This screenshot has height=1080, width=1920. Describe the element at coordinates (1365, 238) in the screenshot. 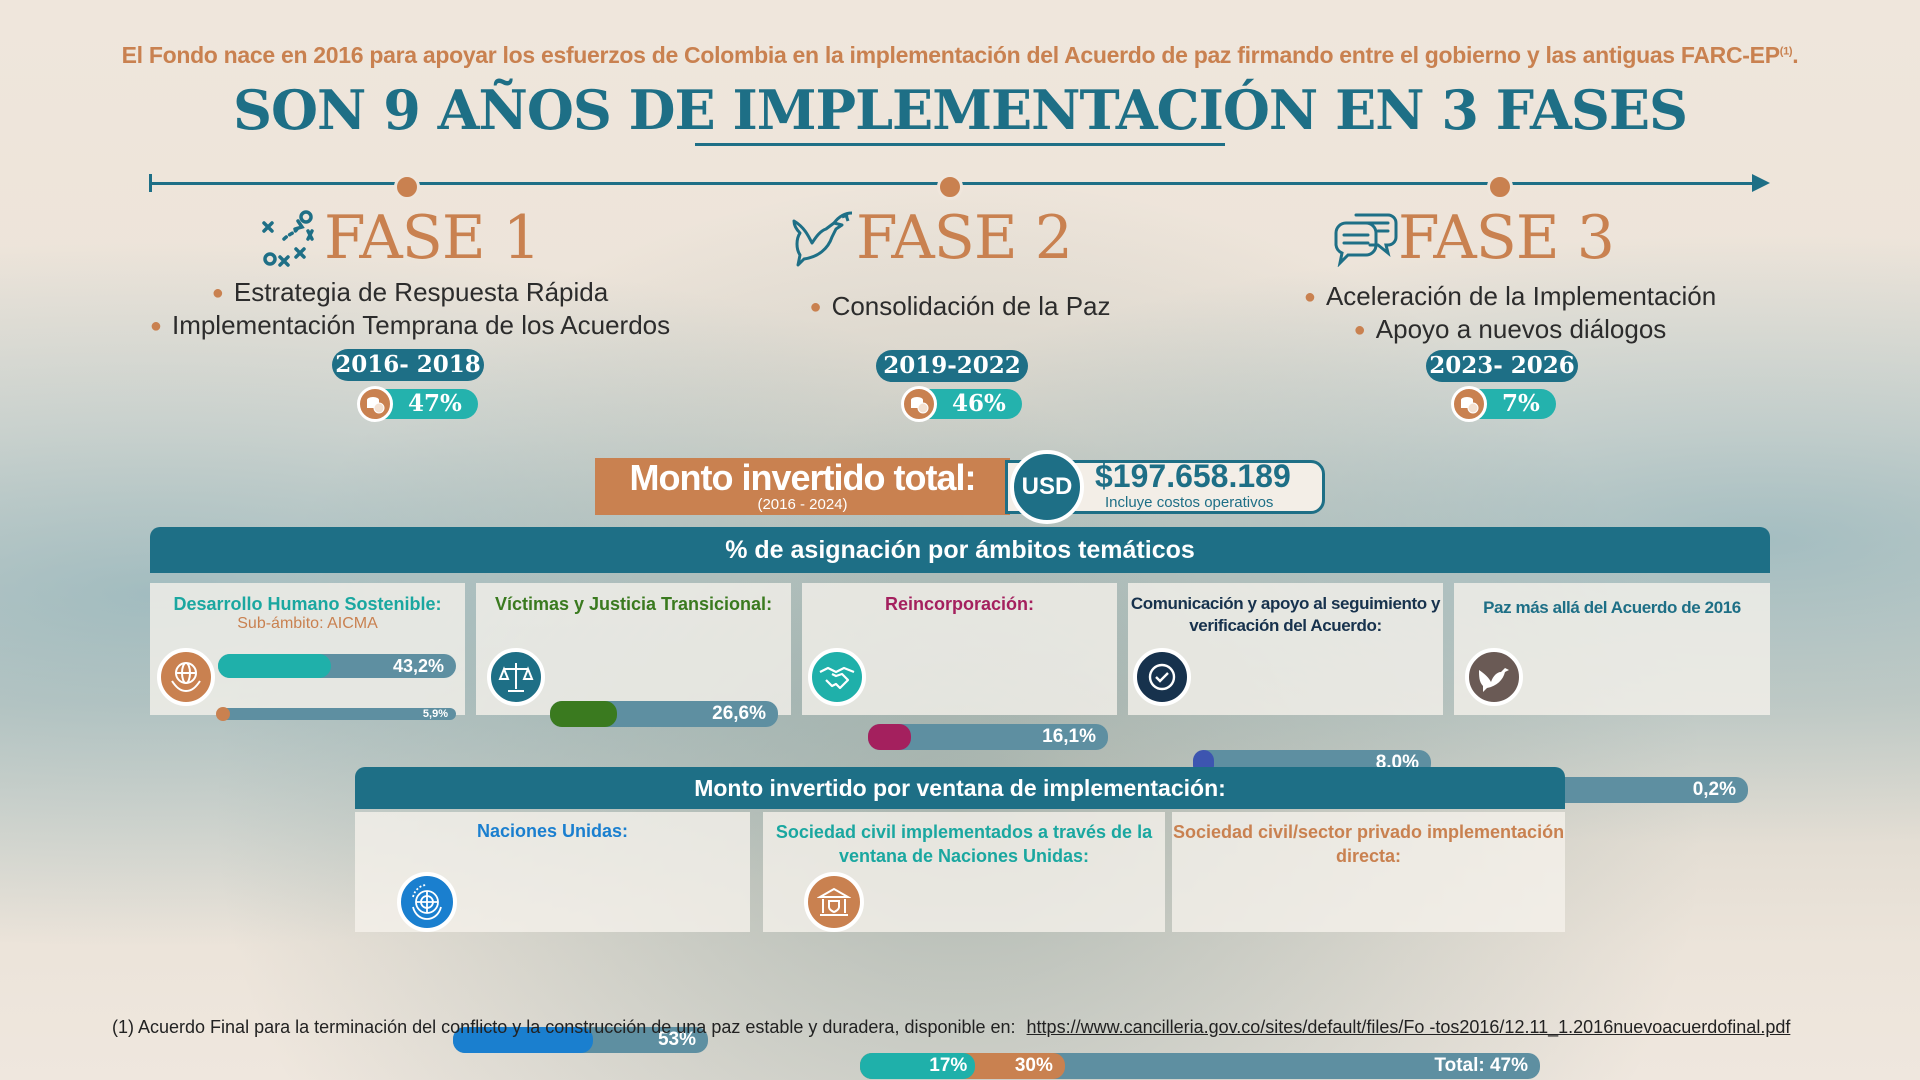

I see `chat-bubbles-icon` at that location.